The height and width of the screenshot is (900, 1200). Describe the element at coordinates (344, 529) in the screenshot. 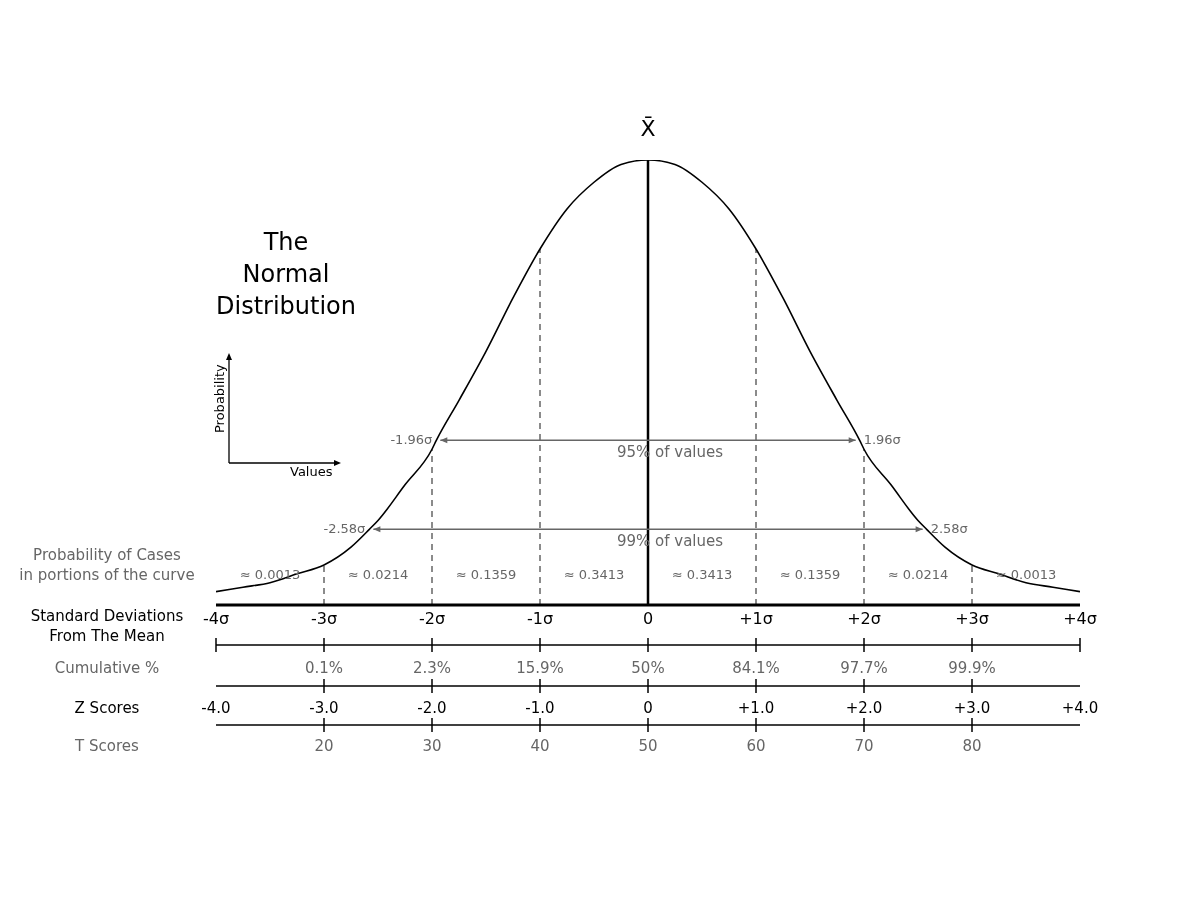

I see `annotation: -2.58σ` at that location.